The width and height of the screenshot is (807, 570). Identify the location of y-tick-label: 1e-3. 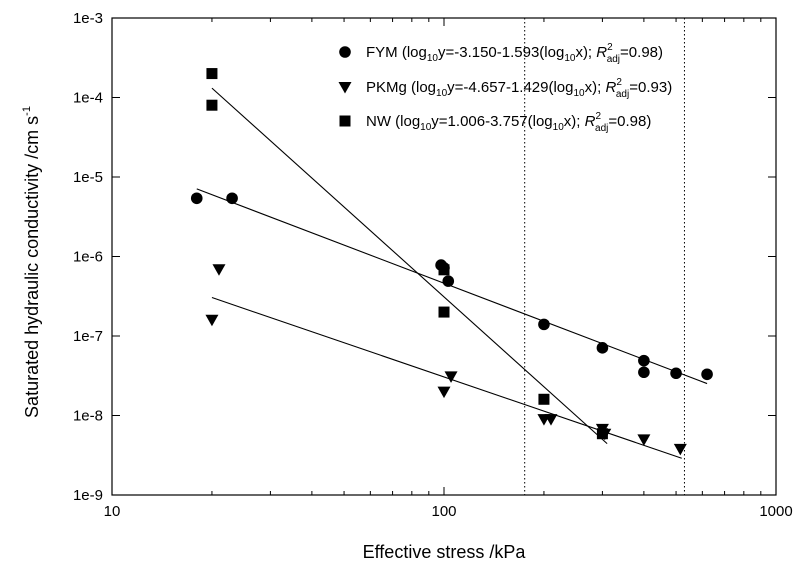
(88, 18).